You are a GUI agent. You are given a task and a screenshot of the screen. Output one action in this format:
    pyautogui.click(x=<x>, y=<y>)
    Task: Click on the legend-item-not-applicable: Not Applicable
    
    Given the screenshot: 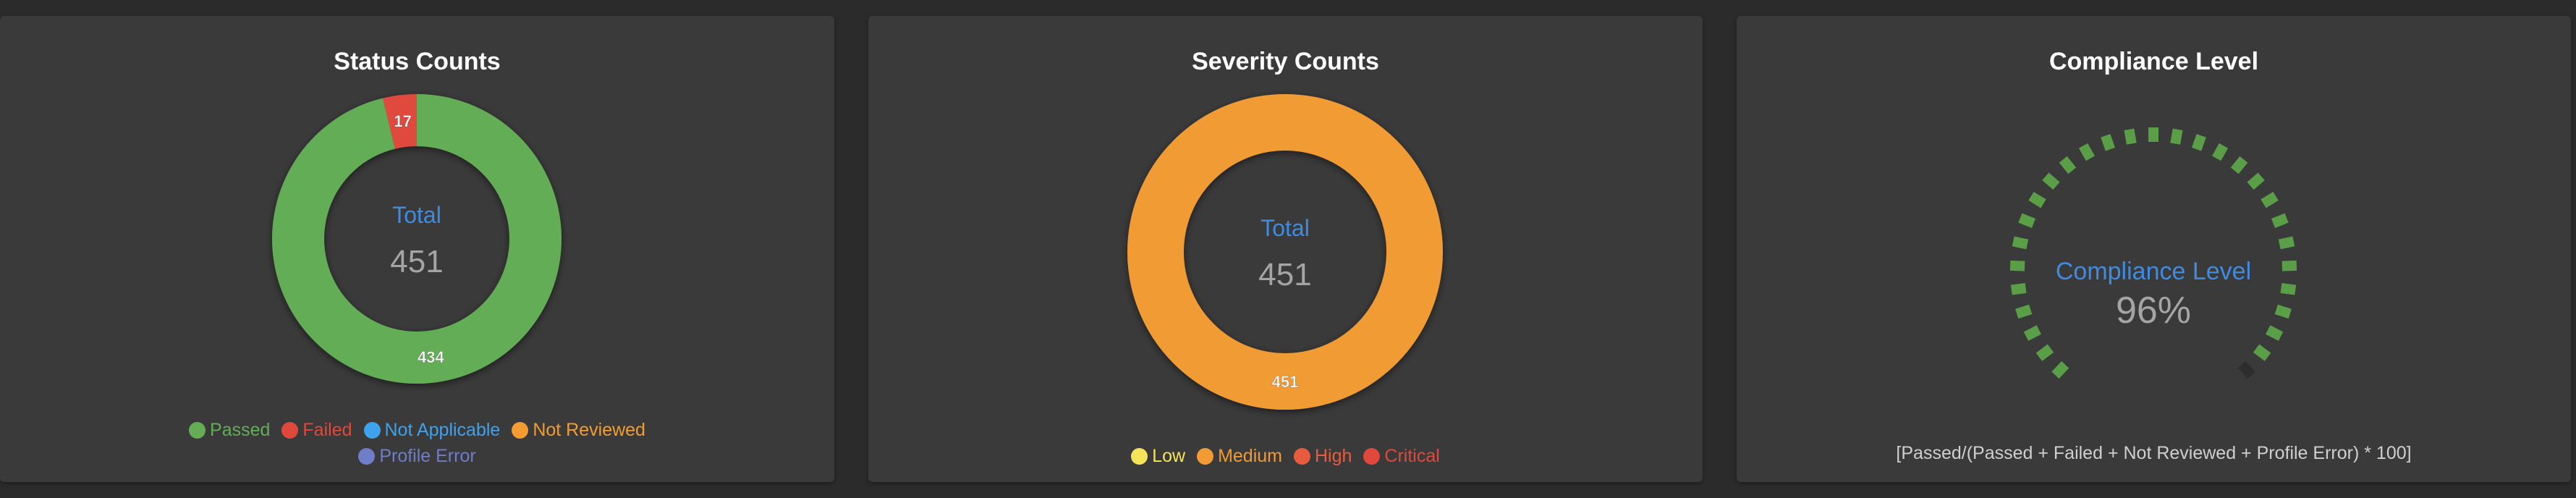 What is the action you would take?
    pyautogui.click(x=432, y=430)
    